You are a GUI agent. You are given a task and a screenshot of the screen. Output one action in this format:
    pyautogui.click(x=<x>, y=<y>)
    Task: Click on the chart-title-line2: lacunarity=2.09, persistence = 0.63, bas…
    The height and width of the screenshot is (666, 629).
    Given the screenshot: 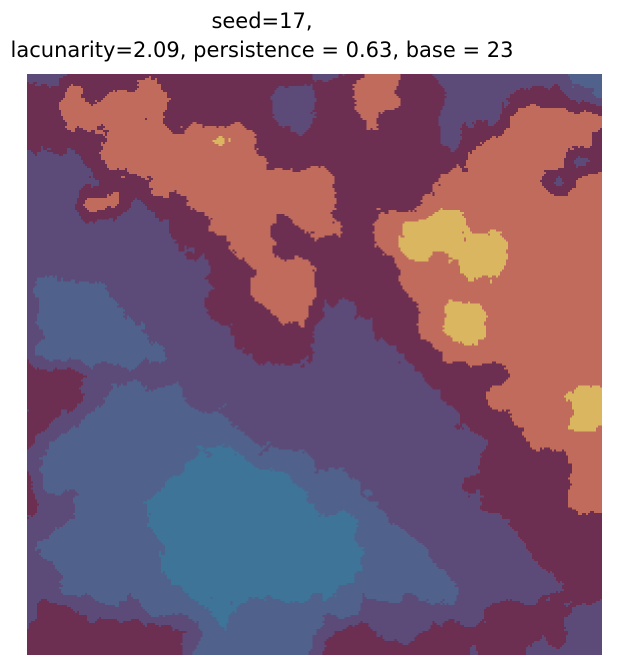 What is the action you would take?
    pyautogui.click(x=262, y=50)
    